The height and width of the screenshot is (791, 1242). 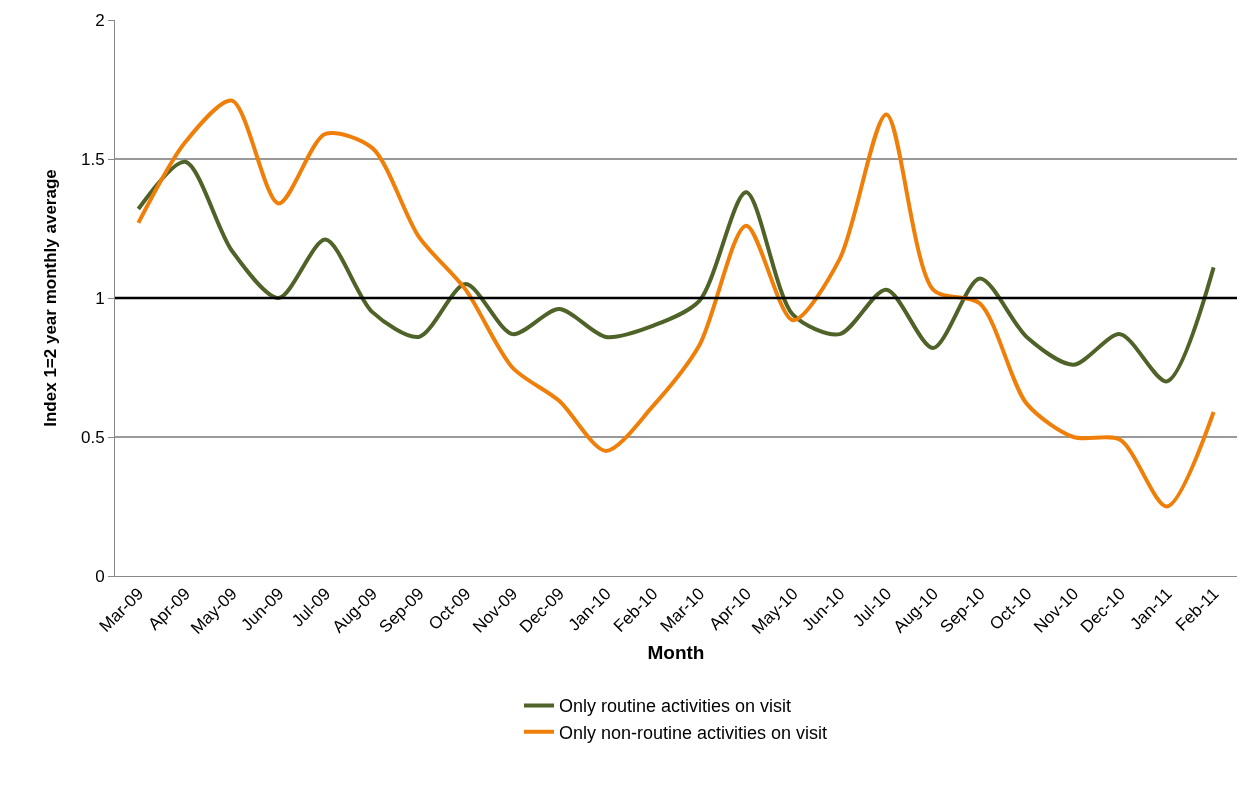 I want to click on x-axis-title: Month, so click(x=676, y=652).